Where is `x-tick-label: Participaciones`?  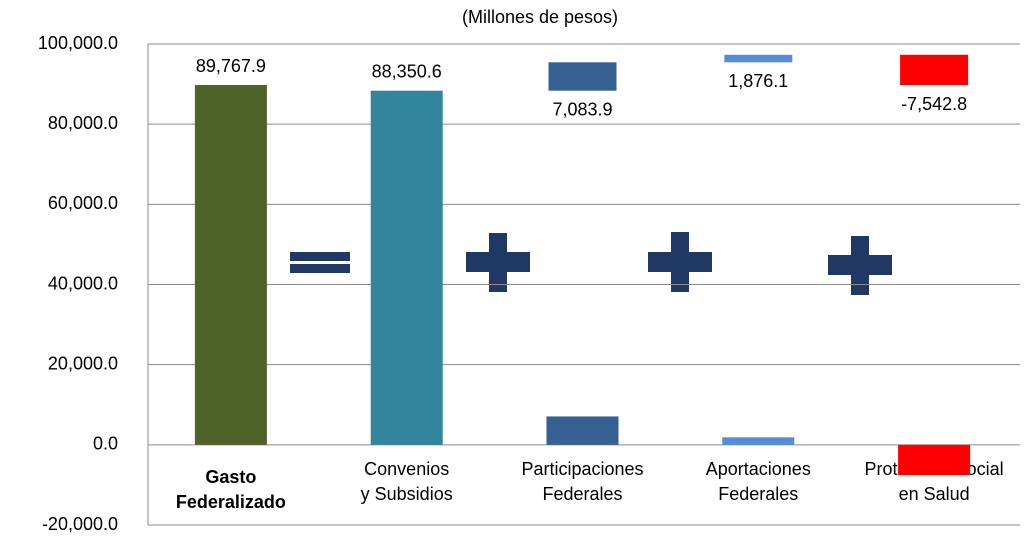 x-tick-label: Participaciones is located at coordinates (582, 469).